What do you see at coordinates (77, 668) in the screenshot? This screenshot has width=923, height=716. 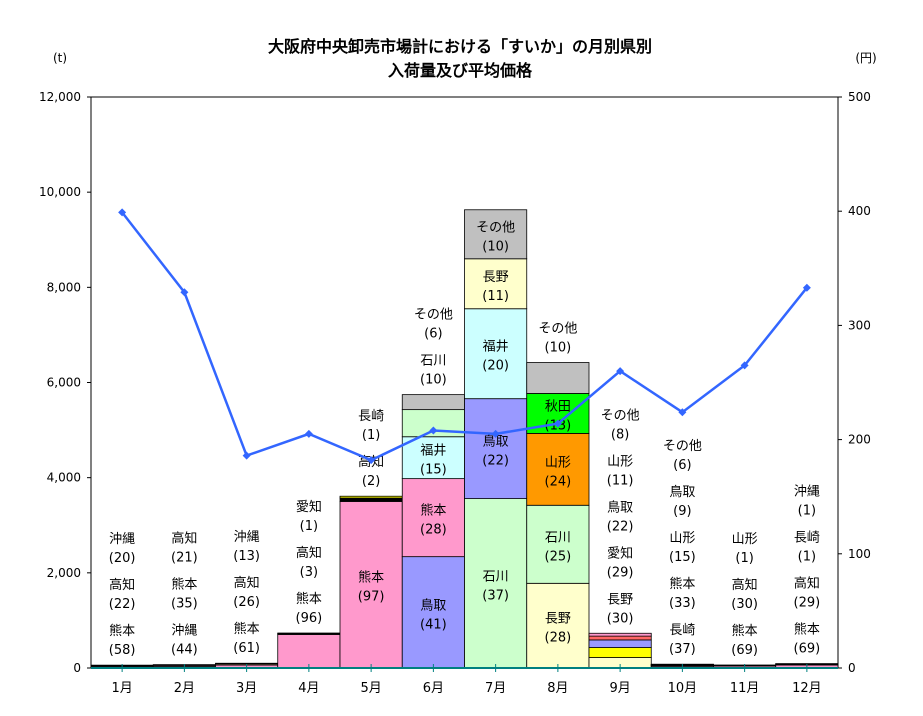 I see `left-tick-label: 0` at bounding box center [77, 668].